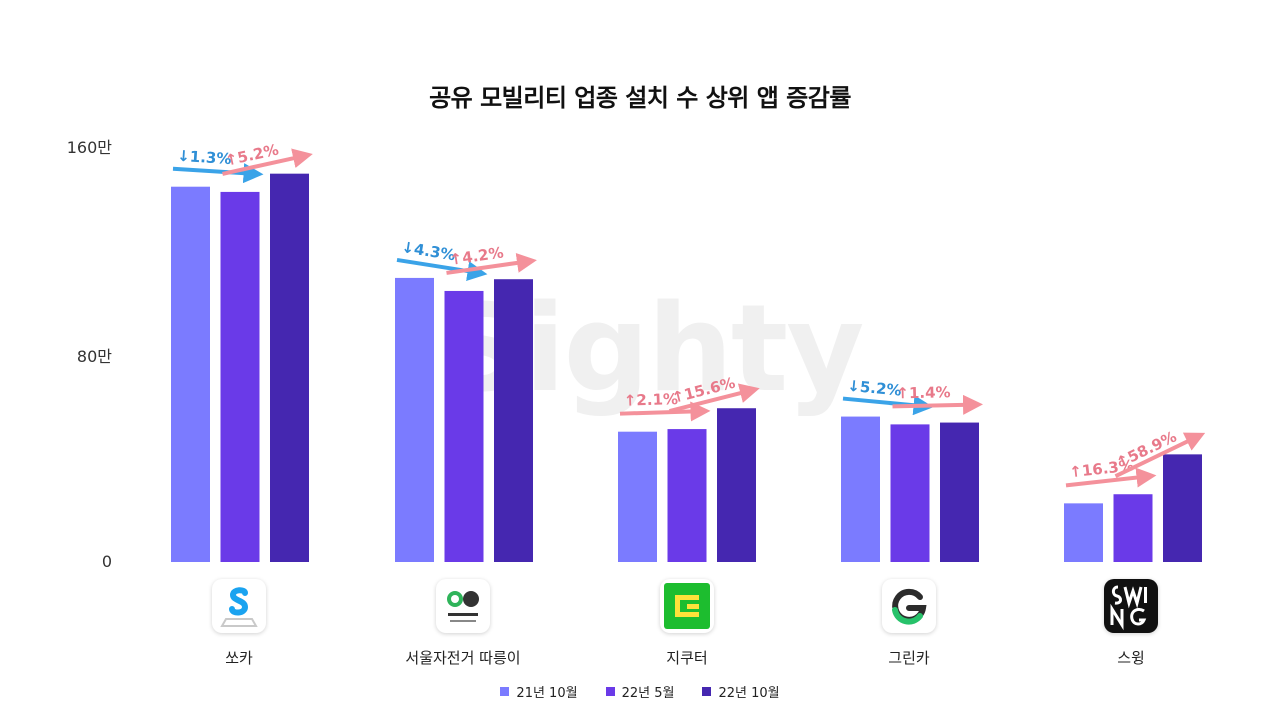 The width and height of the screenshot is (1280, 720). Describe the element at coordinates (463, 606) in the screenshot. I see `seoul-bike-icon` at that location.